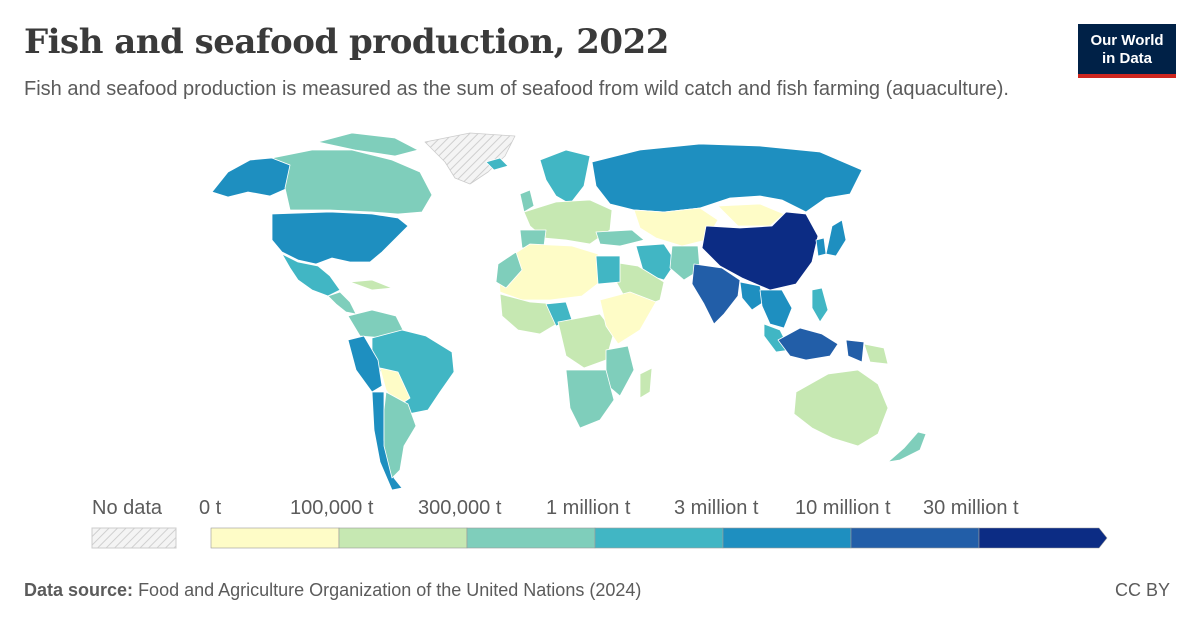 The height and width of the screenshot is (627, 1200). What do you see at coordinates (628, 318) in the screenshot?
I see `region-east-africa` at bounding box center [628, 318].